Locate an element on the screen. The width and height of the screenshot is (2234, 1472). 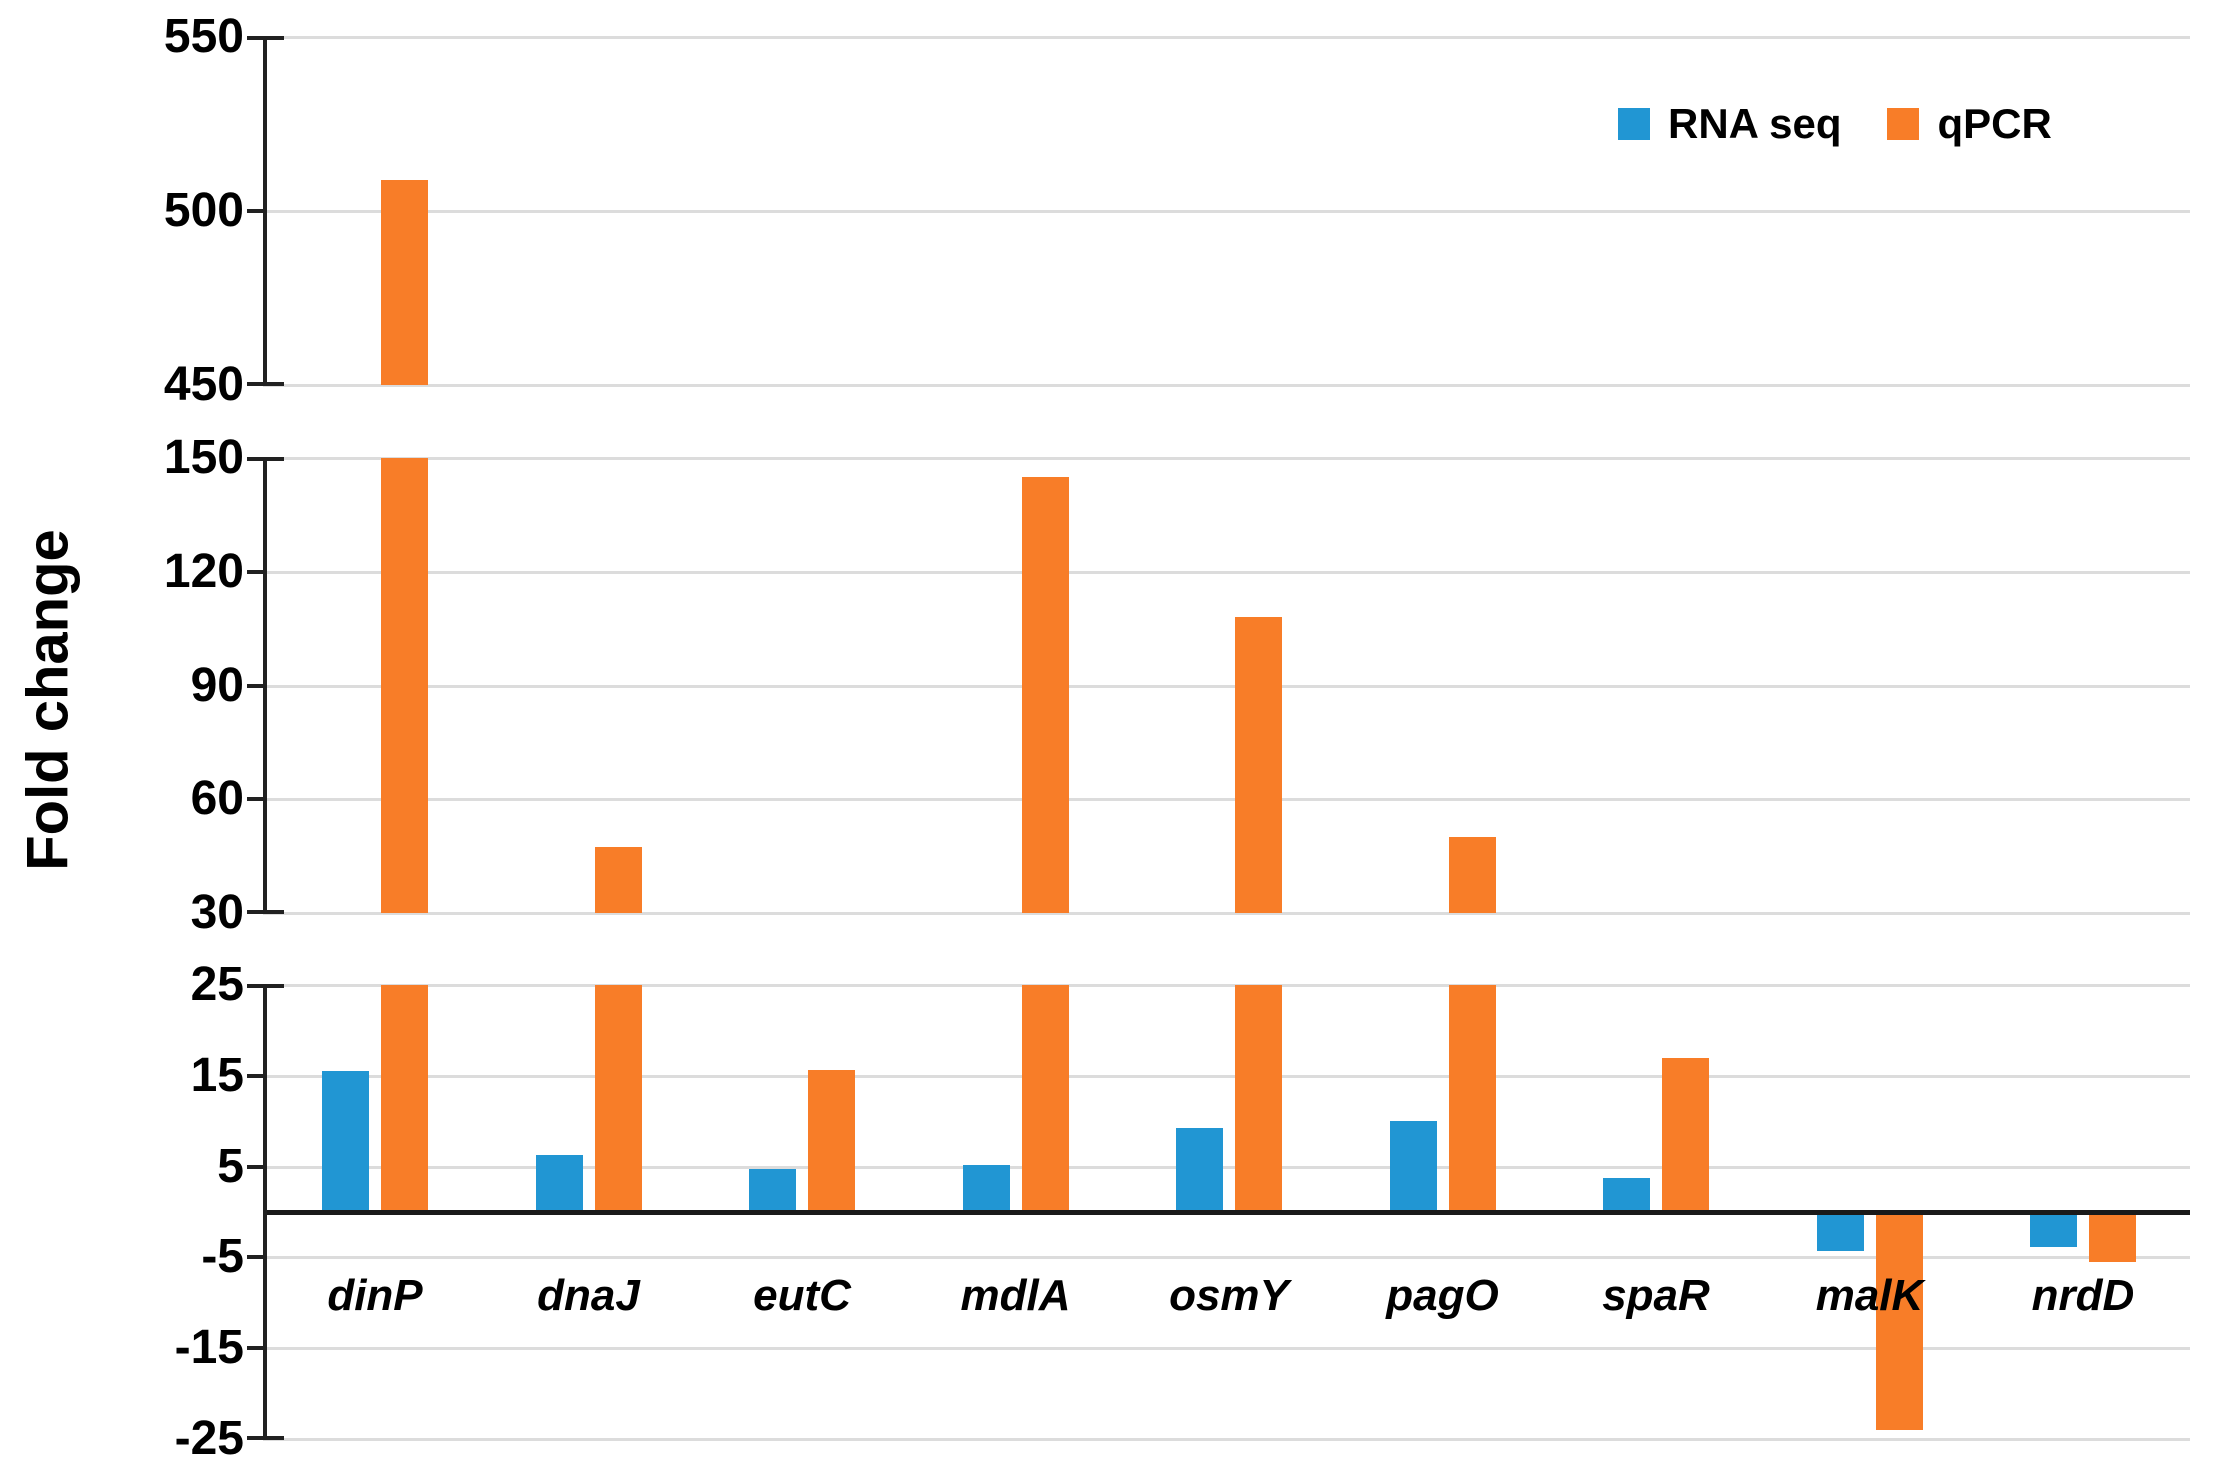
bar-rna-seq-mdlA is located at coordinates (986, 1188).